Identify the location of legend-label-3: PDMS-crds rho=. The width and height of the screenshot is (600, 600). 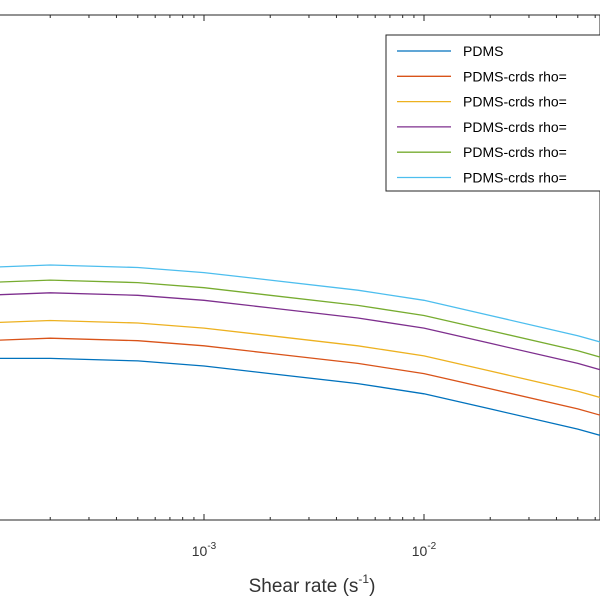
(515, 102).